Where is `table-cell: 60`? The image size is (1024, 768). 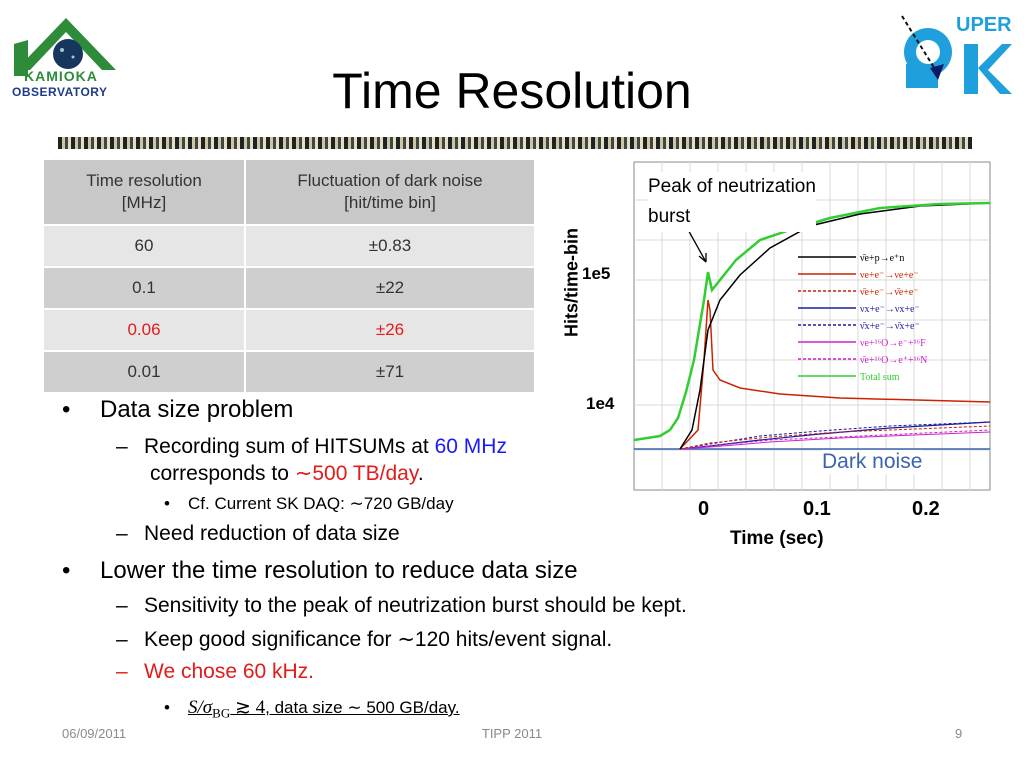 table-cell: 60 is located at coordinates (145, 246).